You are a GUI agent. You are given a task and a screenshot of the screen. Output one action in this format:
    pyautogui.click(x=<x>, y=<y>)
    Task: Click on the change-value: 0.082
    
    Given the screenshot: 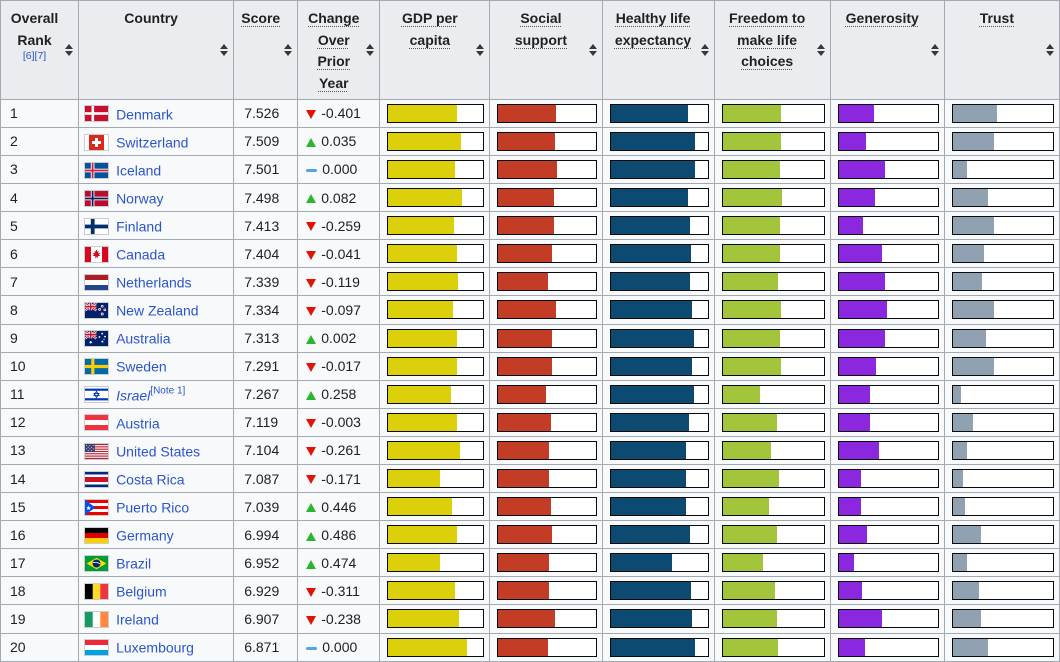 What is the action you would take?
    pyautogui.click(x=339, y=197)
    